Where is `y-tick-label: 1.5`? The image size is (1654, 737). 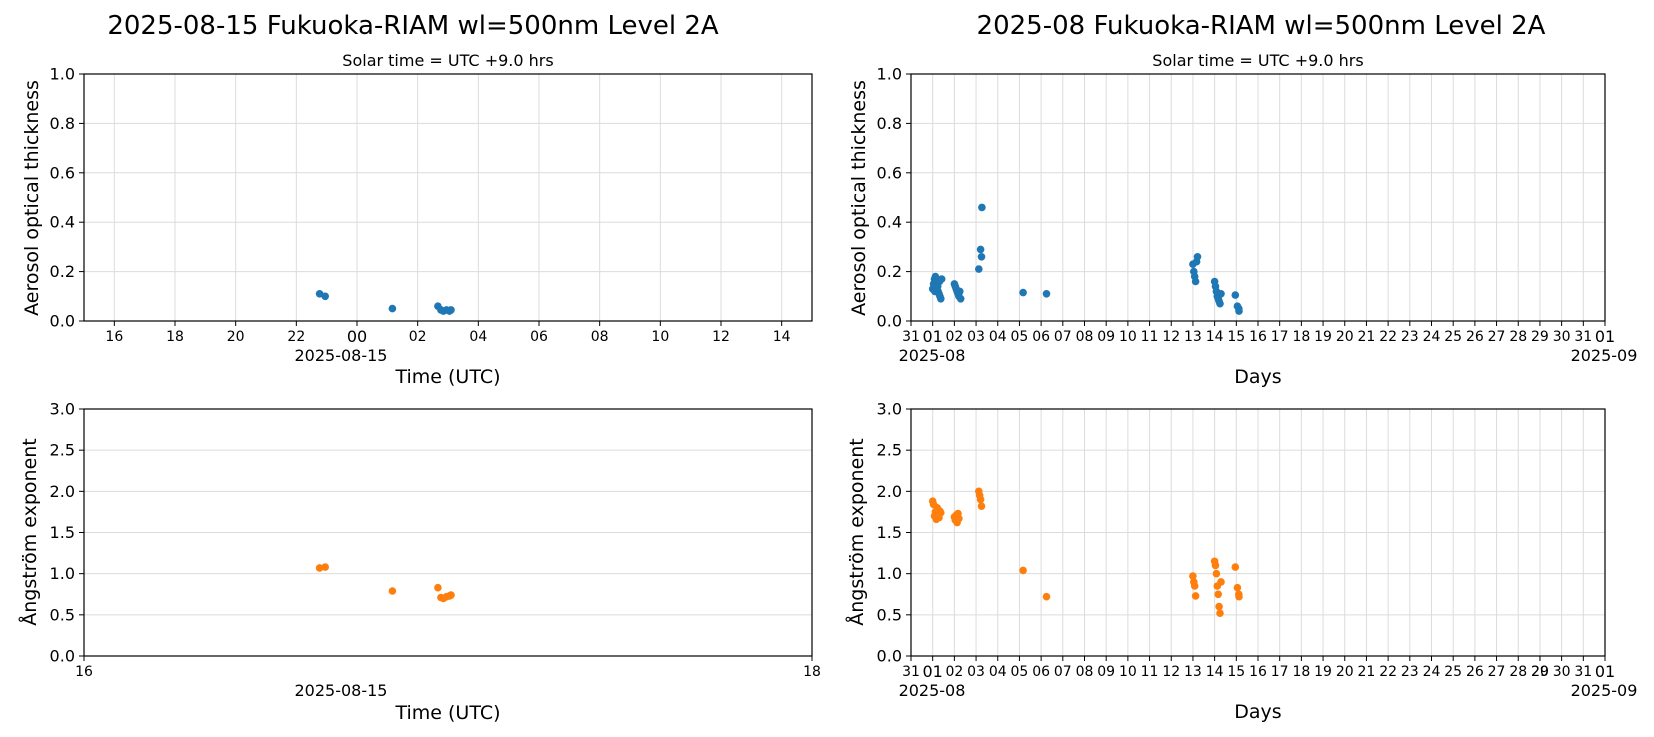
y-tick-label: 1.5 is located at coordinates (889, 532).